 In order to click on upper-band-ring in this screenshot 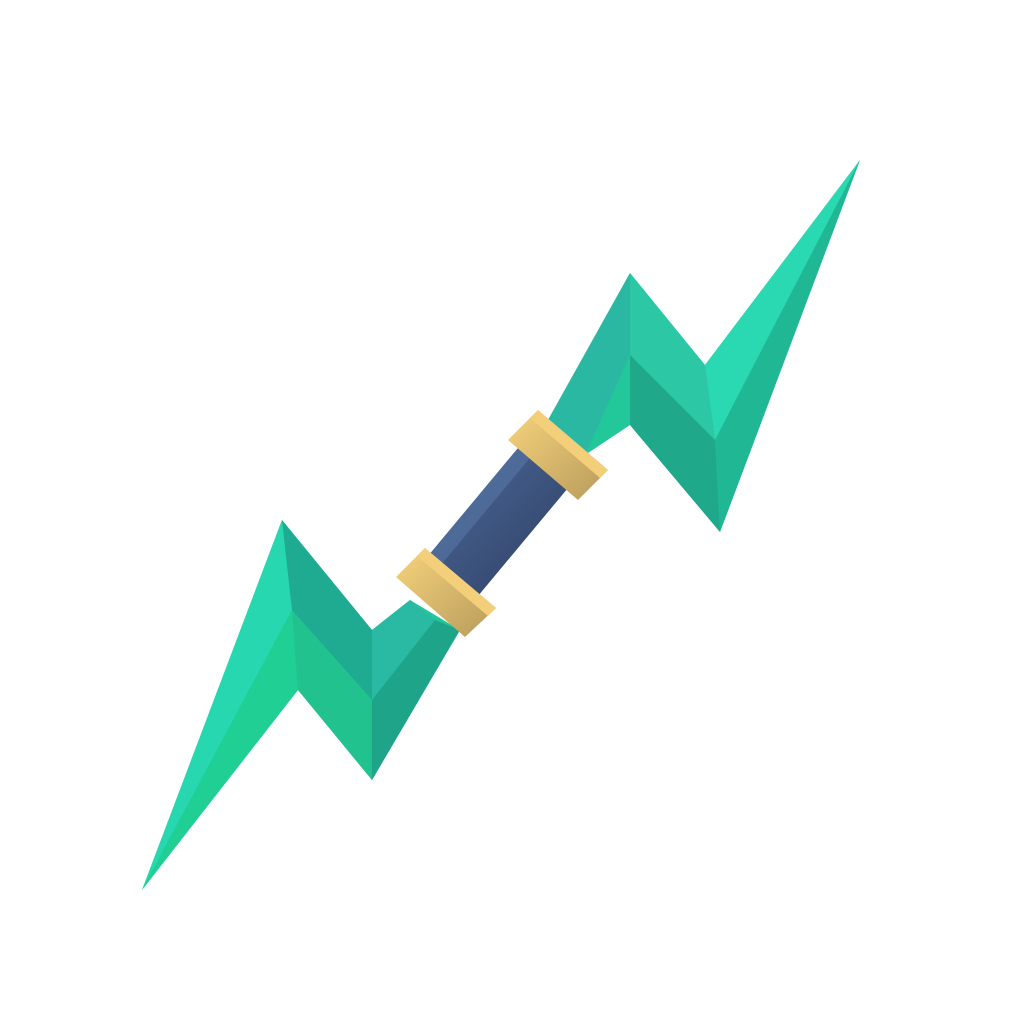, I will do `click(558, 455)`.